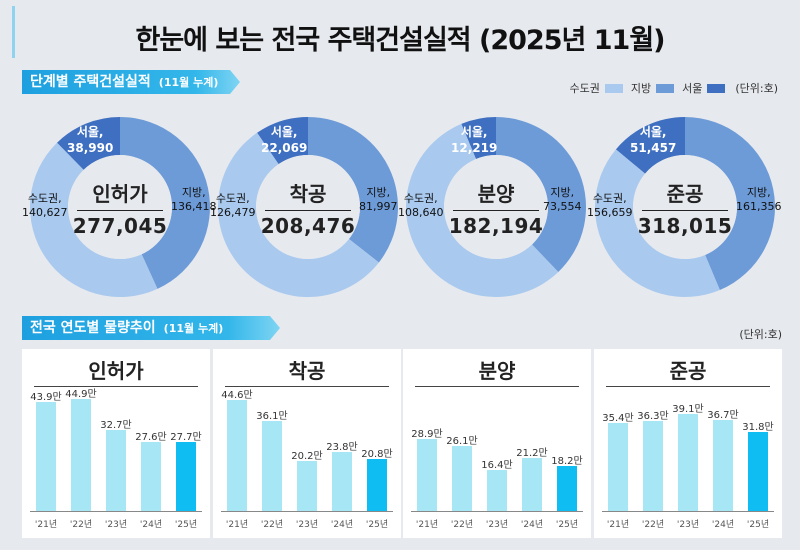 The width and height of the screenshot is (800, 550). What do you see at coordinates (13, 32) in the screenshot?
I see `title-accent-line` at bounding box center [13, 32].